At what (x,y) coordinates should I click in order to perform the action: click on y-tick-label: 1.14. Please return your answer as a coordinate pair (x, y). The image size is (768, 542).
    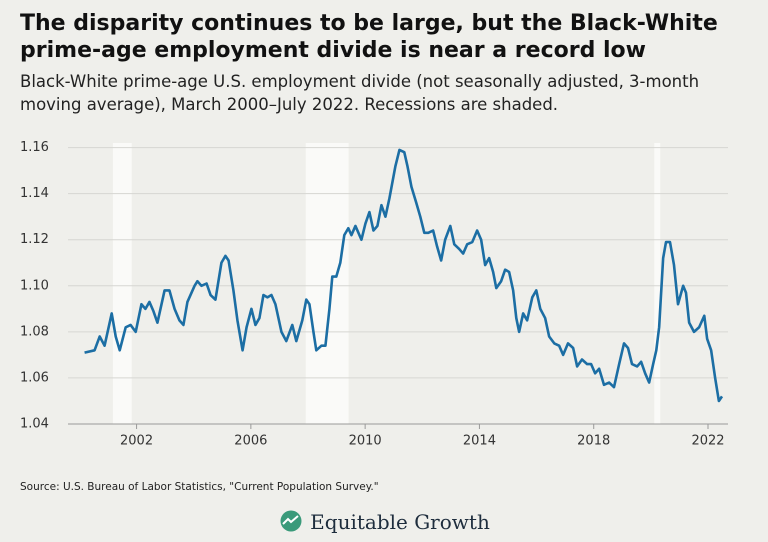
    Looking at the image, I should click on (34, 193).